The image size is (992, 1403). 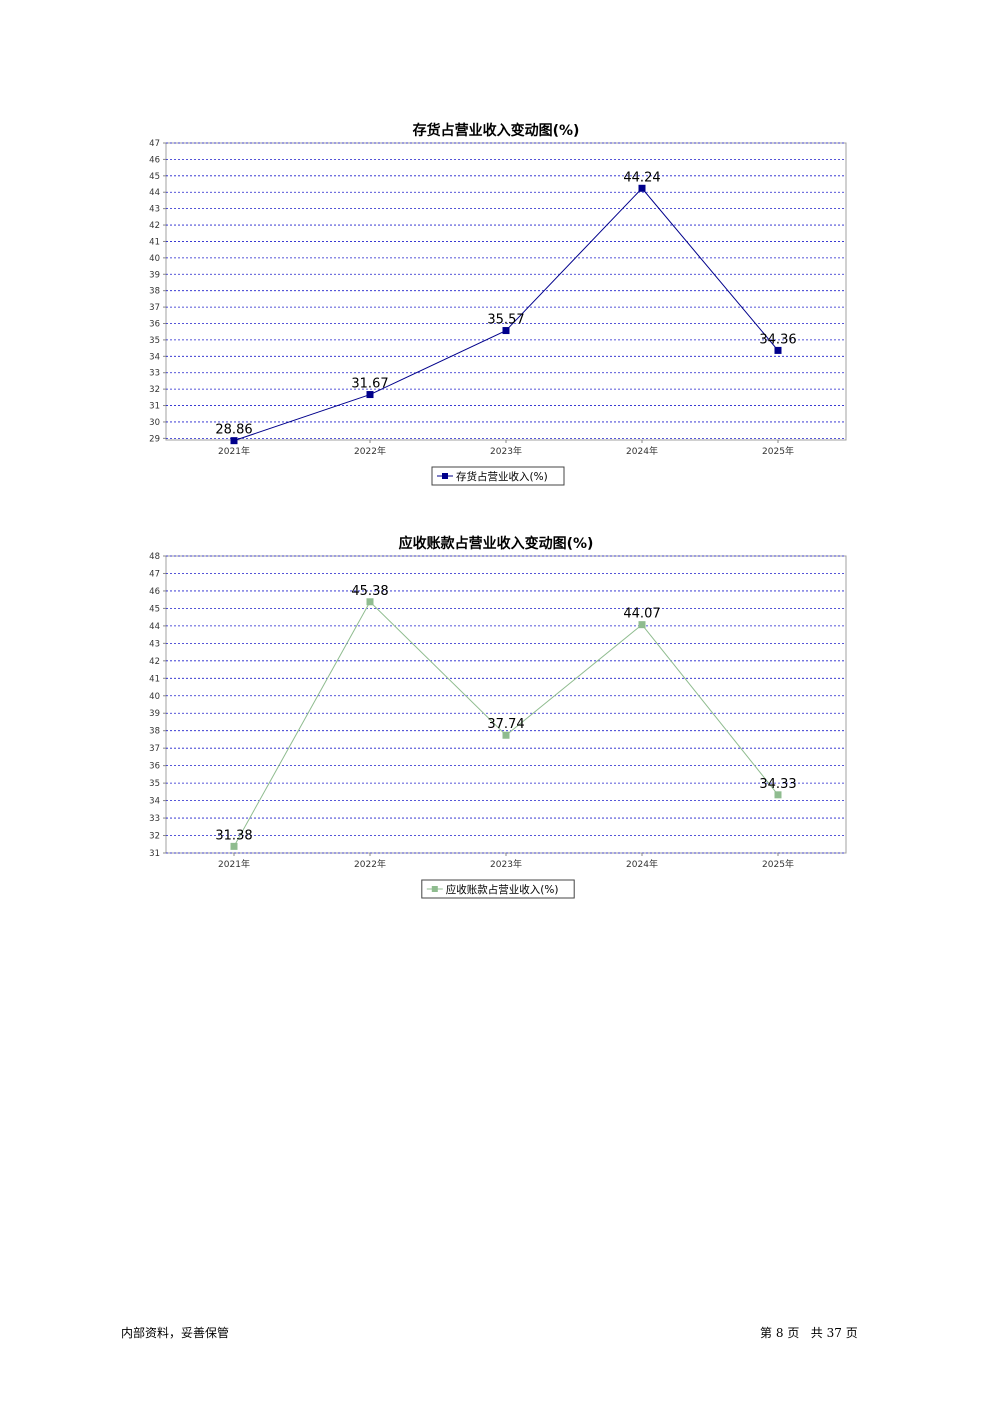 What do you see at coordinates (766, 1332) in the screenshot?
I see `page-prefix: 第` at bounding box center [766, 1332].